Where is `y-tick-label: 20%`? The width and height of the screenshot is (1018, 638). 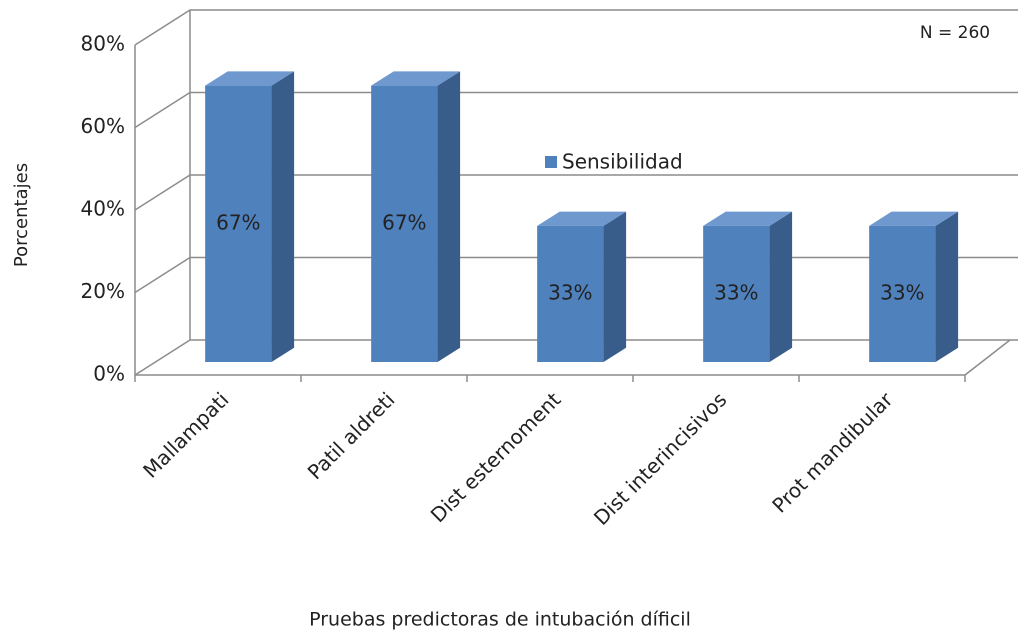
y-tick-label: 20% is located at coordinates (103, 291).